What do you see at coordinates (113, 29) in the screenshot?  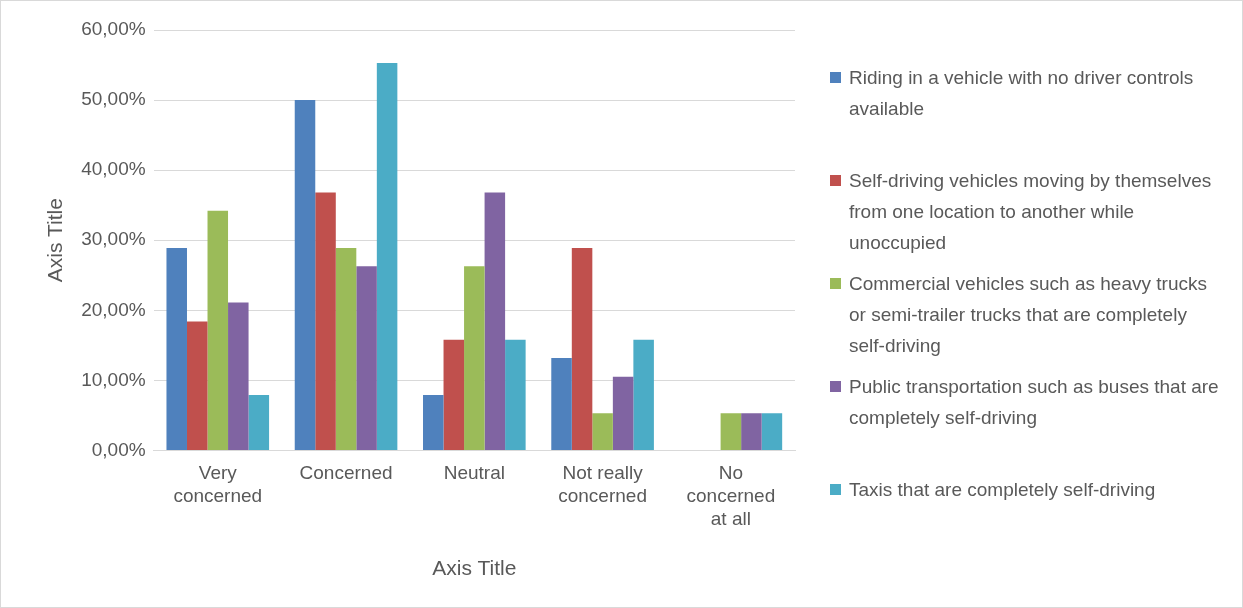 I see `y-tick-label: 60,00%` at bounding box center [113, 29].